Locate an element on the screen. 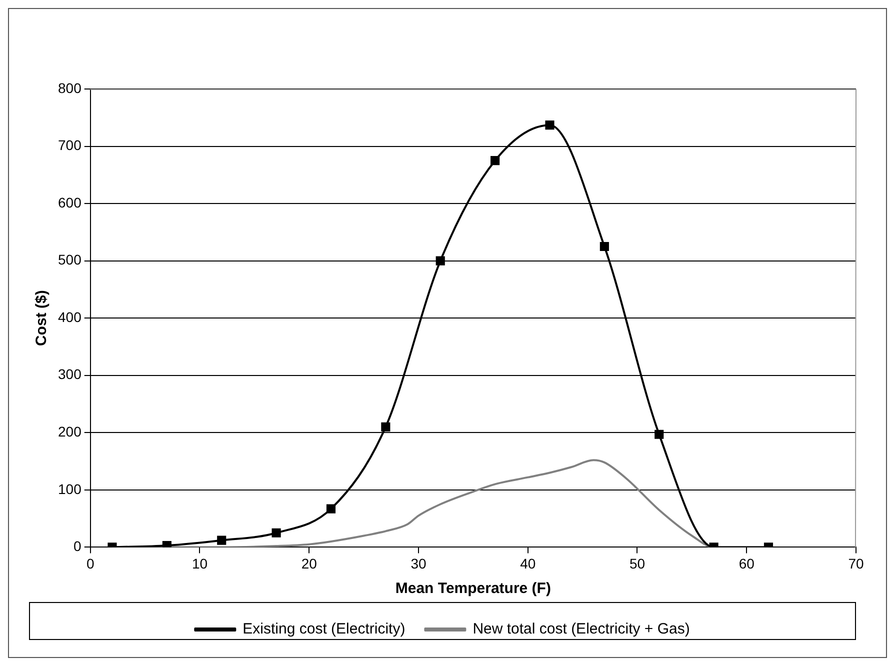 This screenshot has height=666, width=895. legend-label: New total cost (Electricity + Gas) is located at coordinates (581, 629).